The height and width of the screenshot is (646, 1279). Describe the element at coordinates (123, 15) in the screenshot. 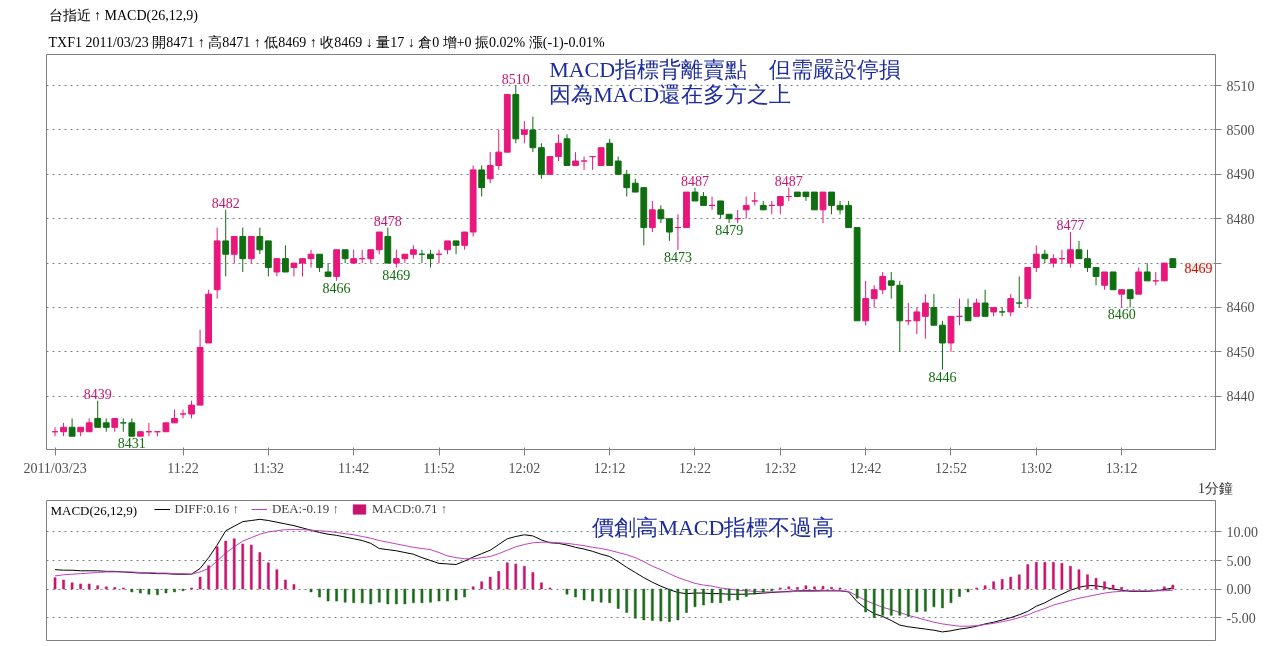

I see `chart-title: 台指近 ↑ MACD(26,12,9)` at that location.